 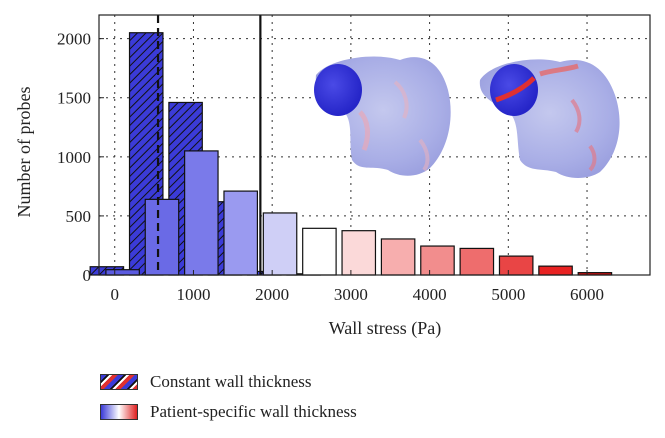 What do you see at coordinates (253, 411) in the screenshot?
I see `legend-label-patient-specific: Patient-specific wall thickness` at bounding box center [253, 411].